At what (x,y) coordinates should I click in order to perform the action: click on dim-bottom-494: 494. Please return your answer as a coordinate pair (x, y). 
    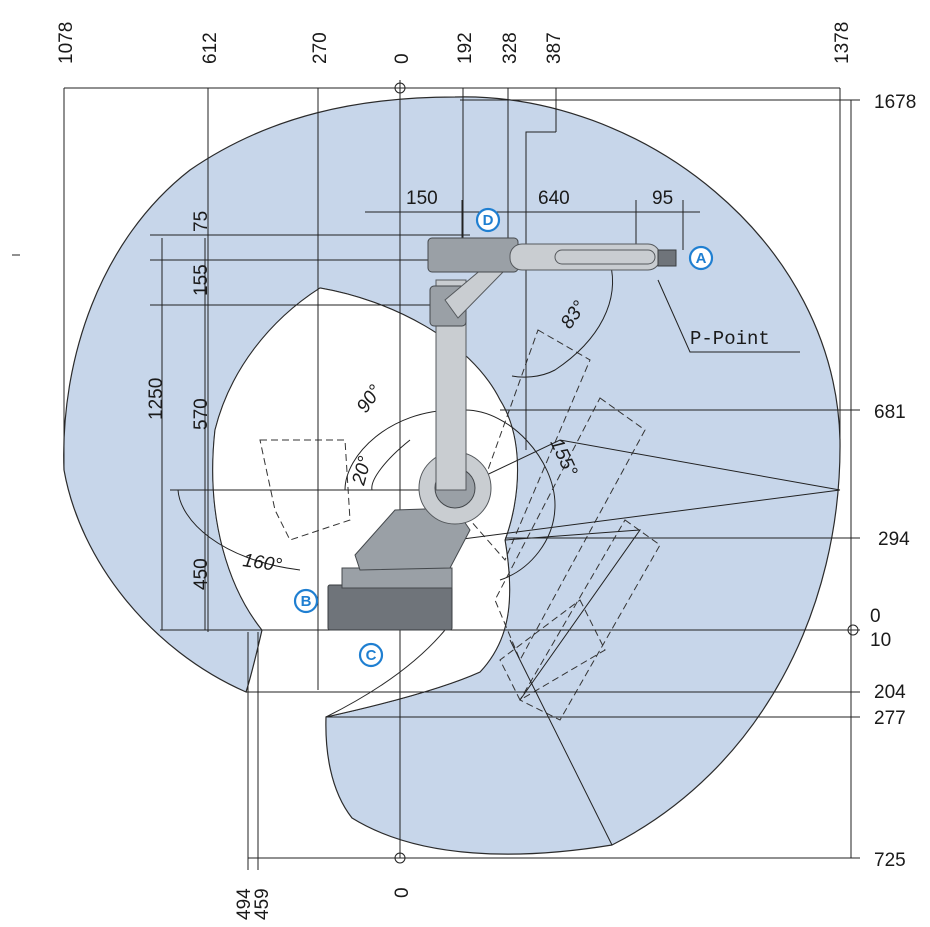
    Looking at the image, I should click on (244, 904).